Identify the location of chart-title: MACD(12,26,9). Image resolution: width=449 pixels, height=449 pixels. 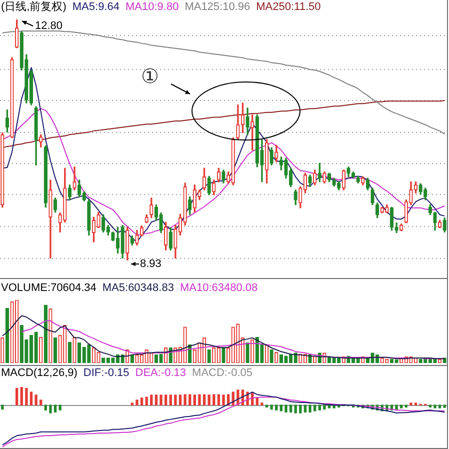
(39, 373).